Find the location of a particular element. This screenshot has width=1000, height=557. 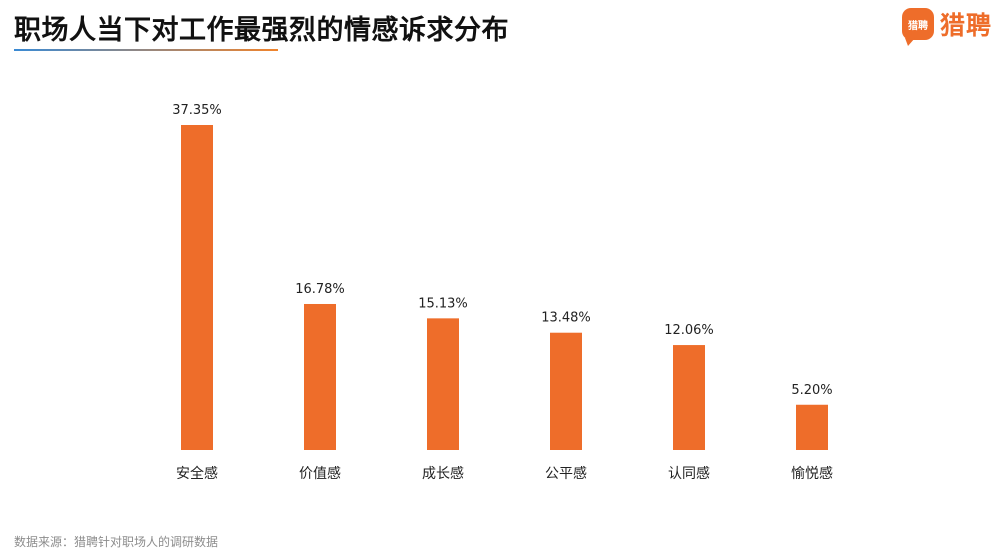

brand-name: 猎聘 is located at coordinates (965, 25).